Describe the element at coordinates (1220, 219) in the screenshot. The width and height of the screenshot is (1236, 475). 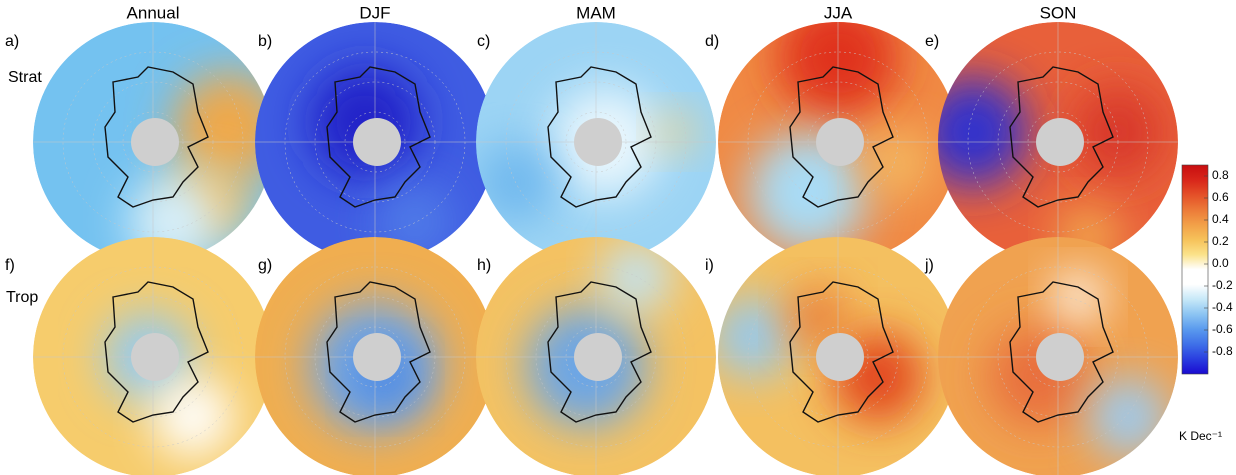
I see `colorbar-tick-label: 0.4` at that location.